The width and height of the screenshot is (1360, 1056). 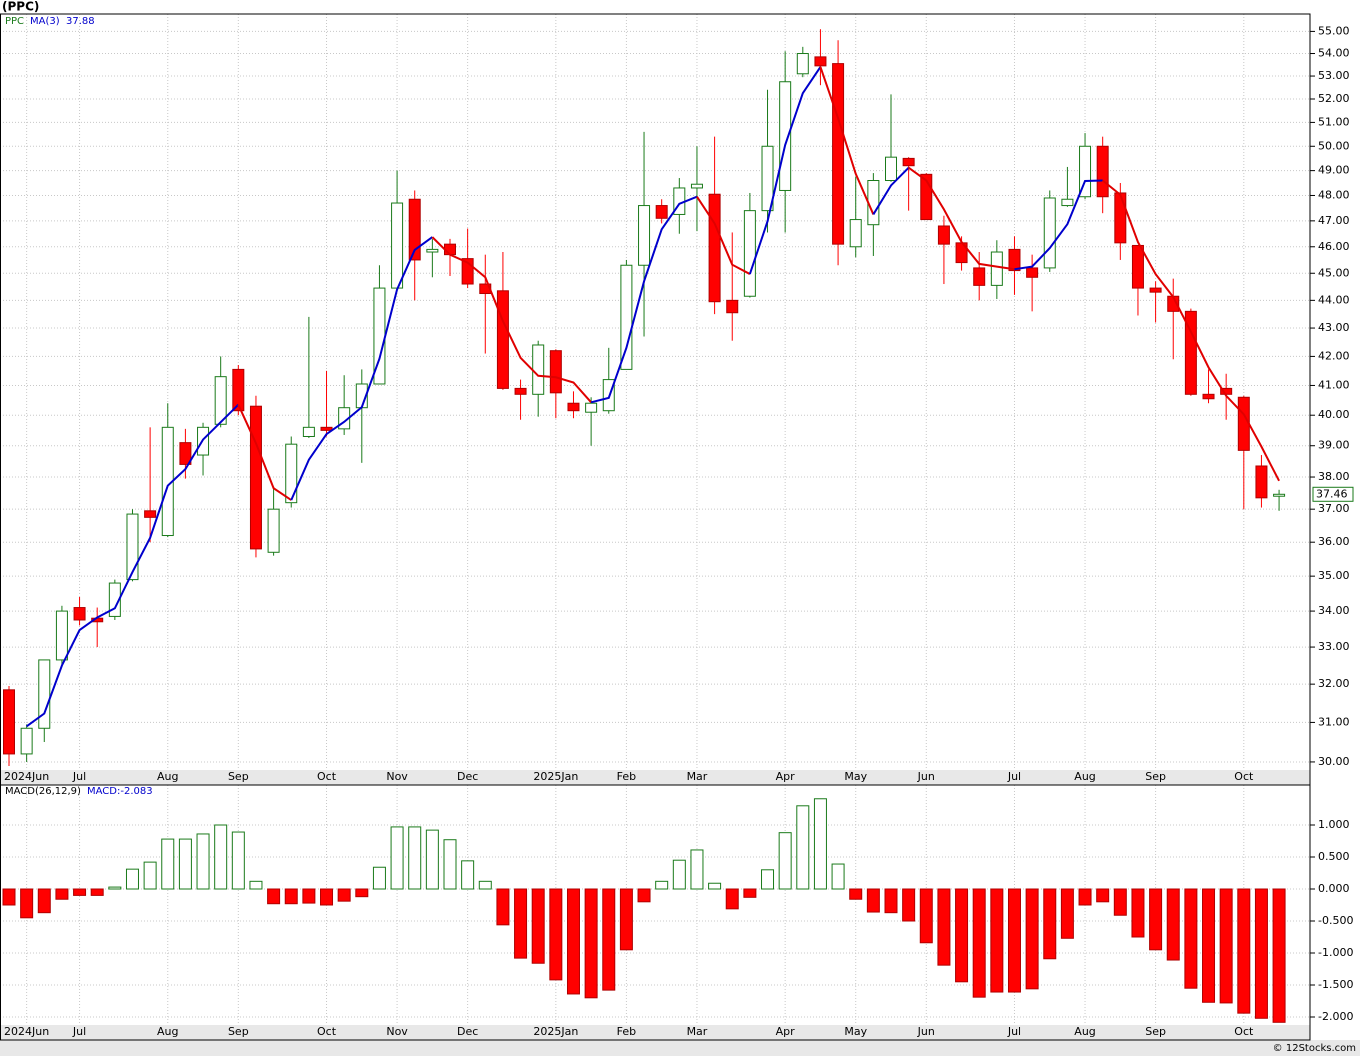 What do you see at coordinates (1334, 75) in the screenshot?
I see `y-tick-label: 53.00` at bounding box center [1334, 75].